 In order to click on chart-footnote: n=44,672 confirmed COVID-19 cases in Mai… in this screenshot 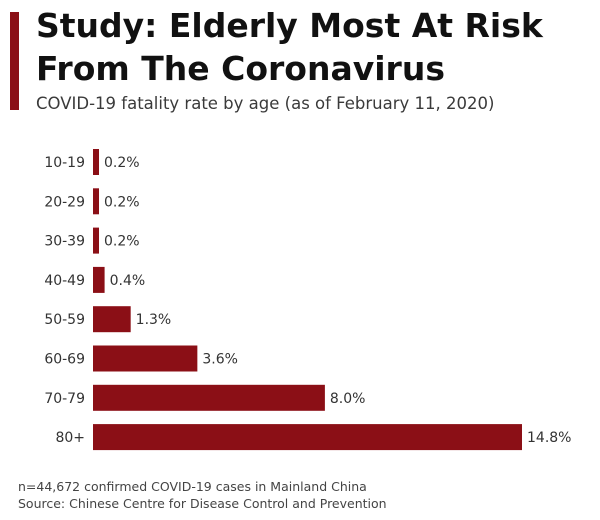, I will do `click(202, 495)`.